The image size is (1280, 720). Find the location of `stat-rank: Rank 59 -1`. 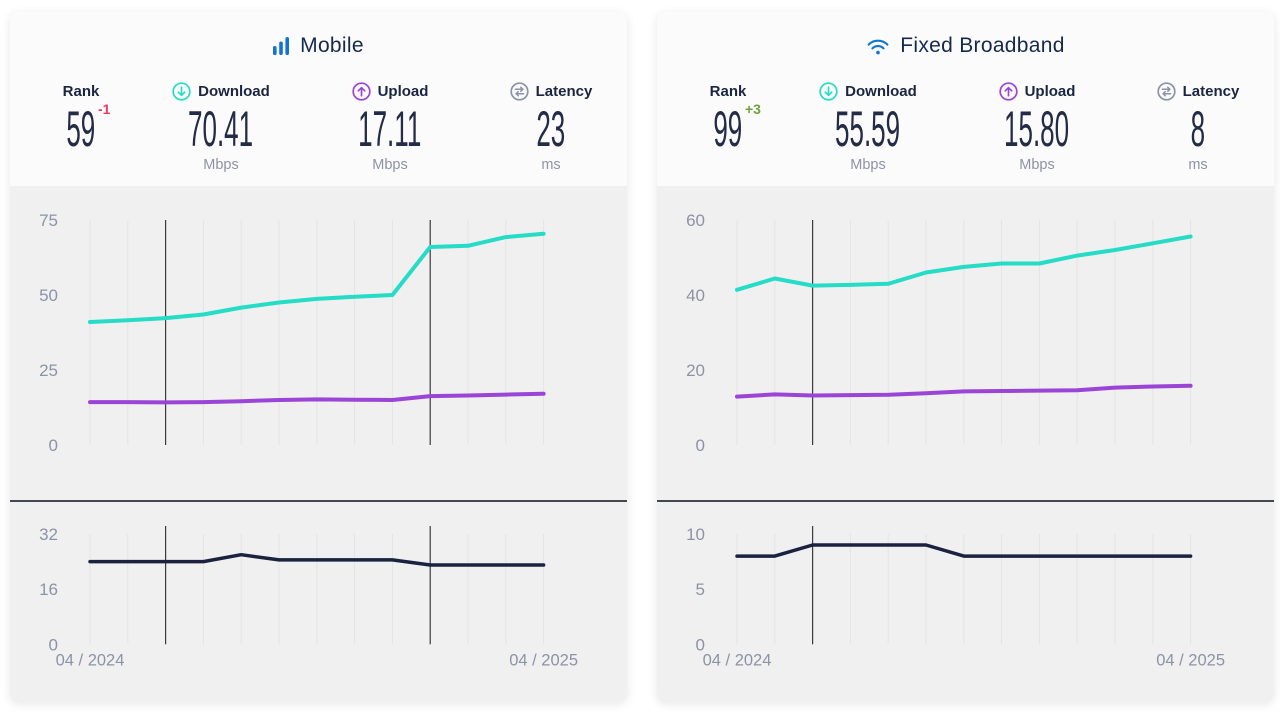

stat-rank: Rank 59 -1 is located at coordinates (81, 127).